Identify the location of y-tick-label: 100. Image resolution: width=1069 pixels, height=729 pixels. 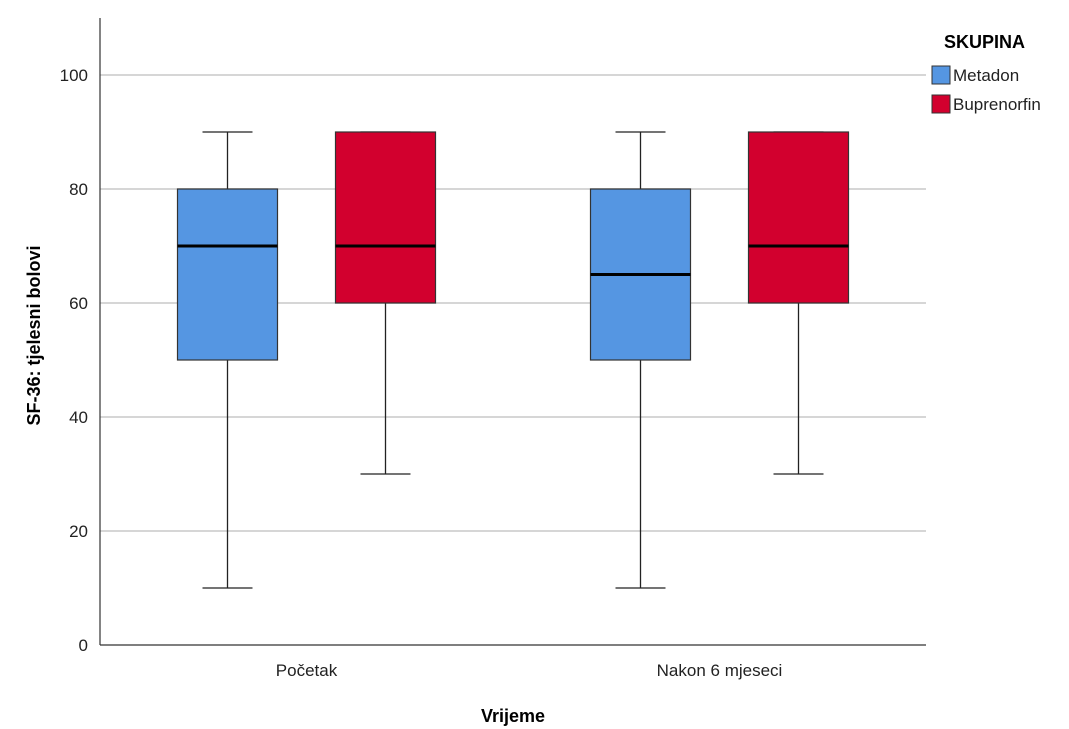
(74, 75).